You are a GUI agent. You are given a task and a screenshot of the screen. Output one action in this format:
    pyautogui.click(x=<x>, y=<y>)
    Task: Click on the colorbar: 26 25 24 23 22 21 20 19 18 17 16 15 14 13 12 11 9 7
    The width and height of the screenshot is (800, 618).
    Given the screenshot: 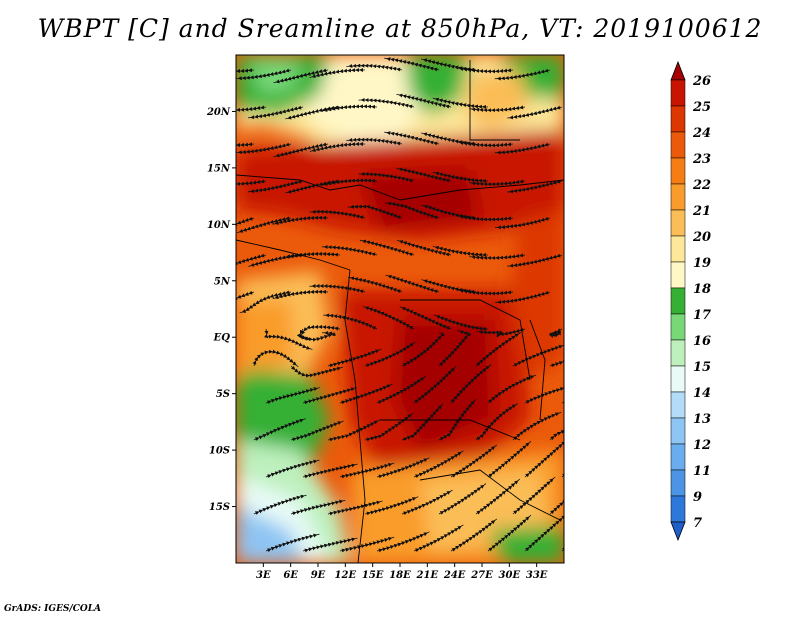 What is the action you would take?
    pyautogui.click(x=690, y=301)
    